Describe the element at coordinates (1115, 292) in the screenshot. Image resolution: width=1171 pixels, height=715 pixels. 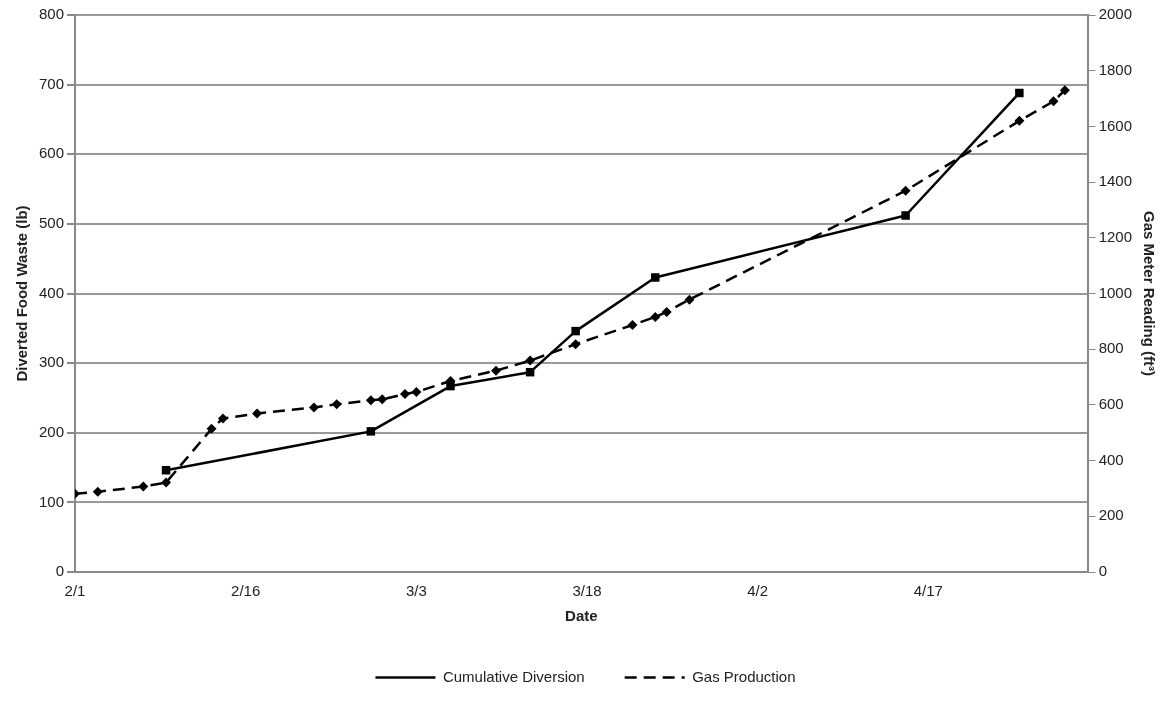
I see `y2-tick-label: 1000` at that location.